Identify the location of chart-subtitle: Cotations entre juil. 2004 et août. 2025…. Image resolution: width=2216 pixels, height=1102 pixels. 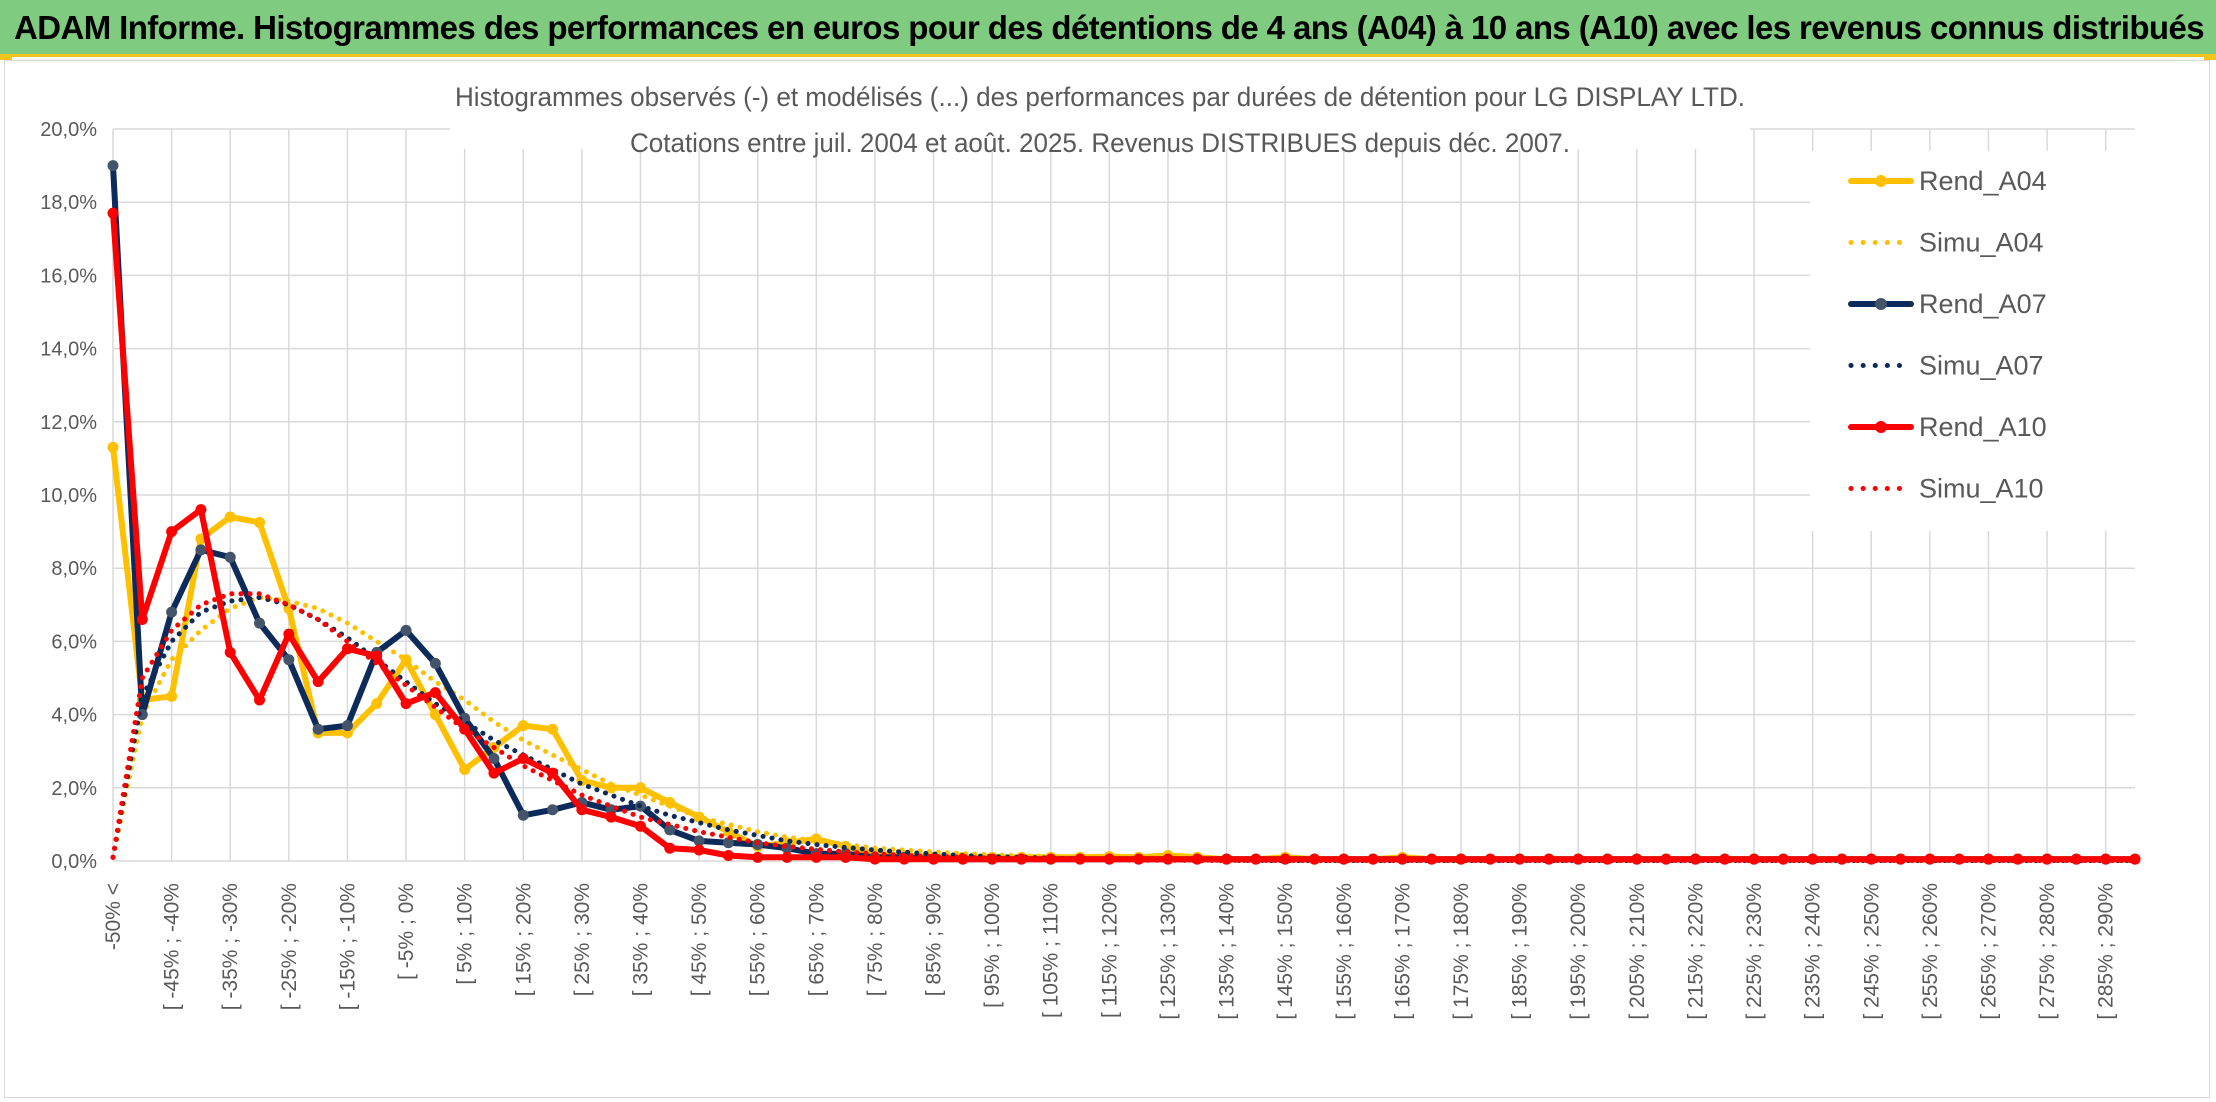
(1100, 143).